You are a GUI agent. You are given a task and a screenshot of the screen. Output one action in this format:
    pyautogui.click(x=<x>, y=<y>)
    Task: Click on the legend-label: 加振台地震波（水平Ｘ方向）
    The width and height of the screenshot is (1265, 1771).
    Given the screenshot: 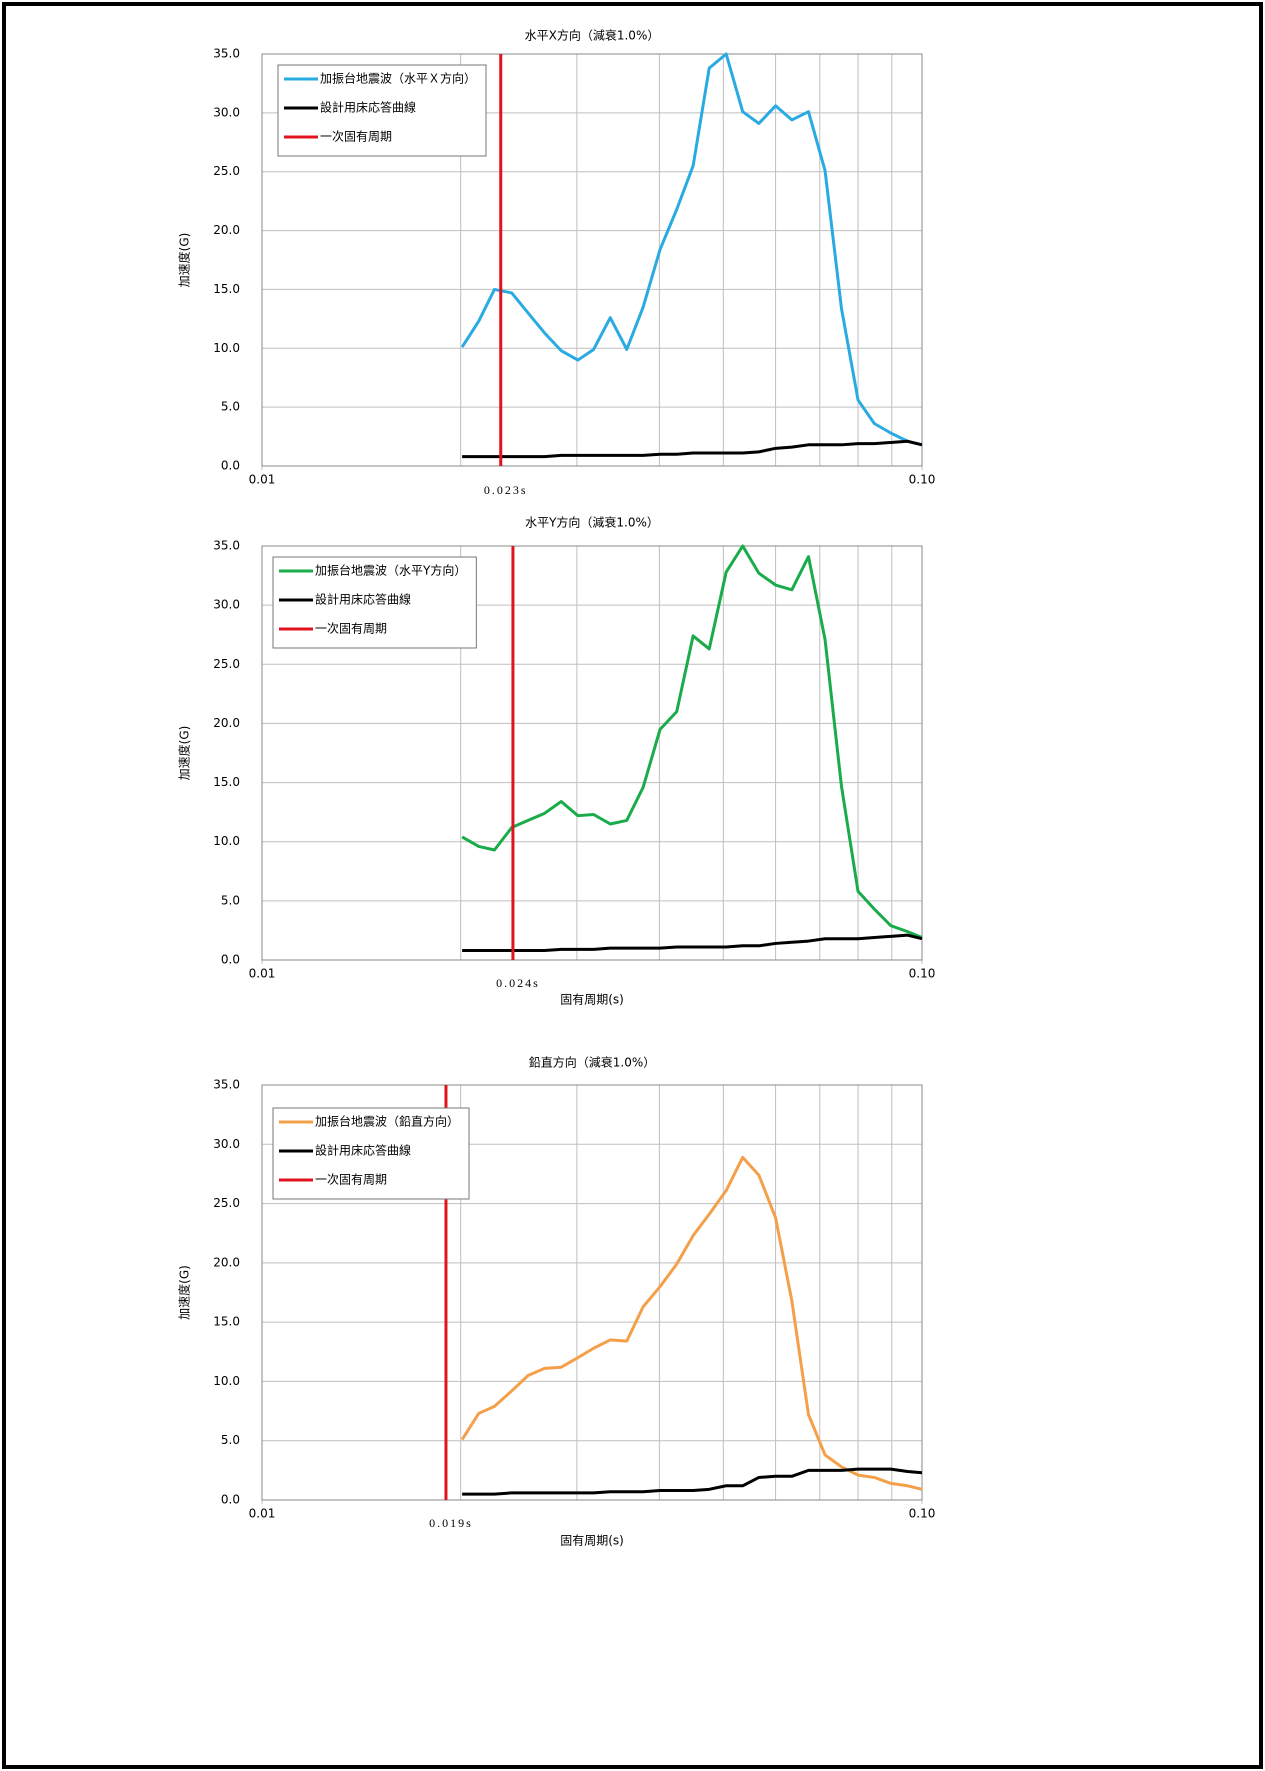 What is the action you would take?
    pyautogui.click(x=398, y=78)
    